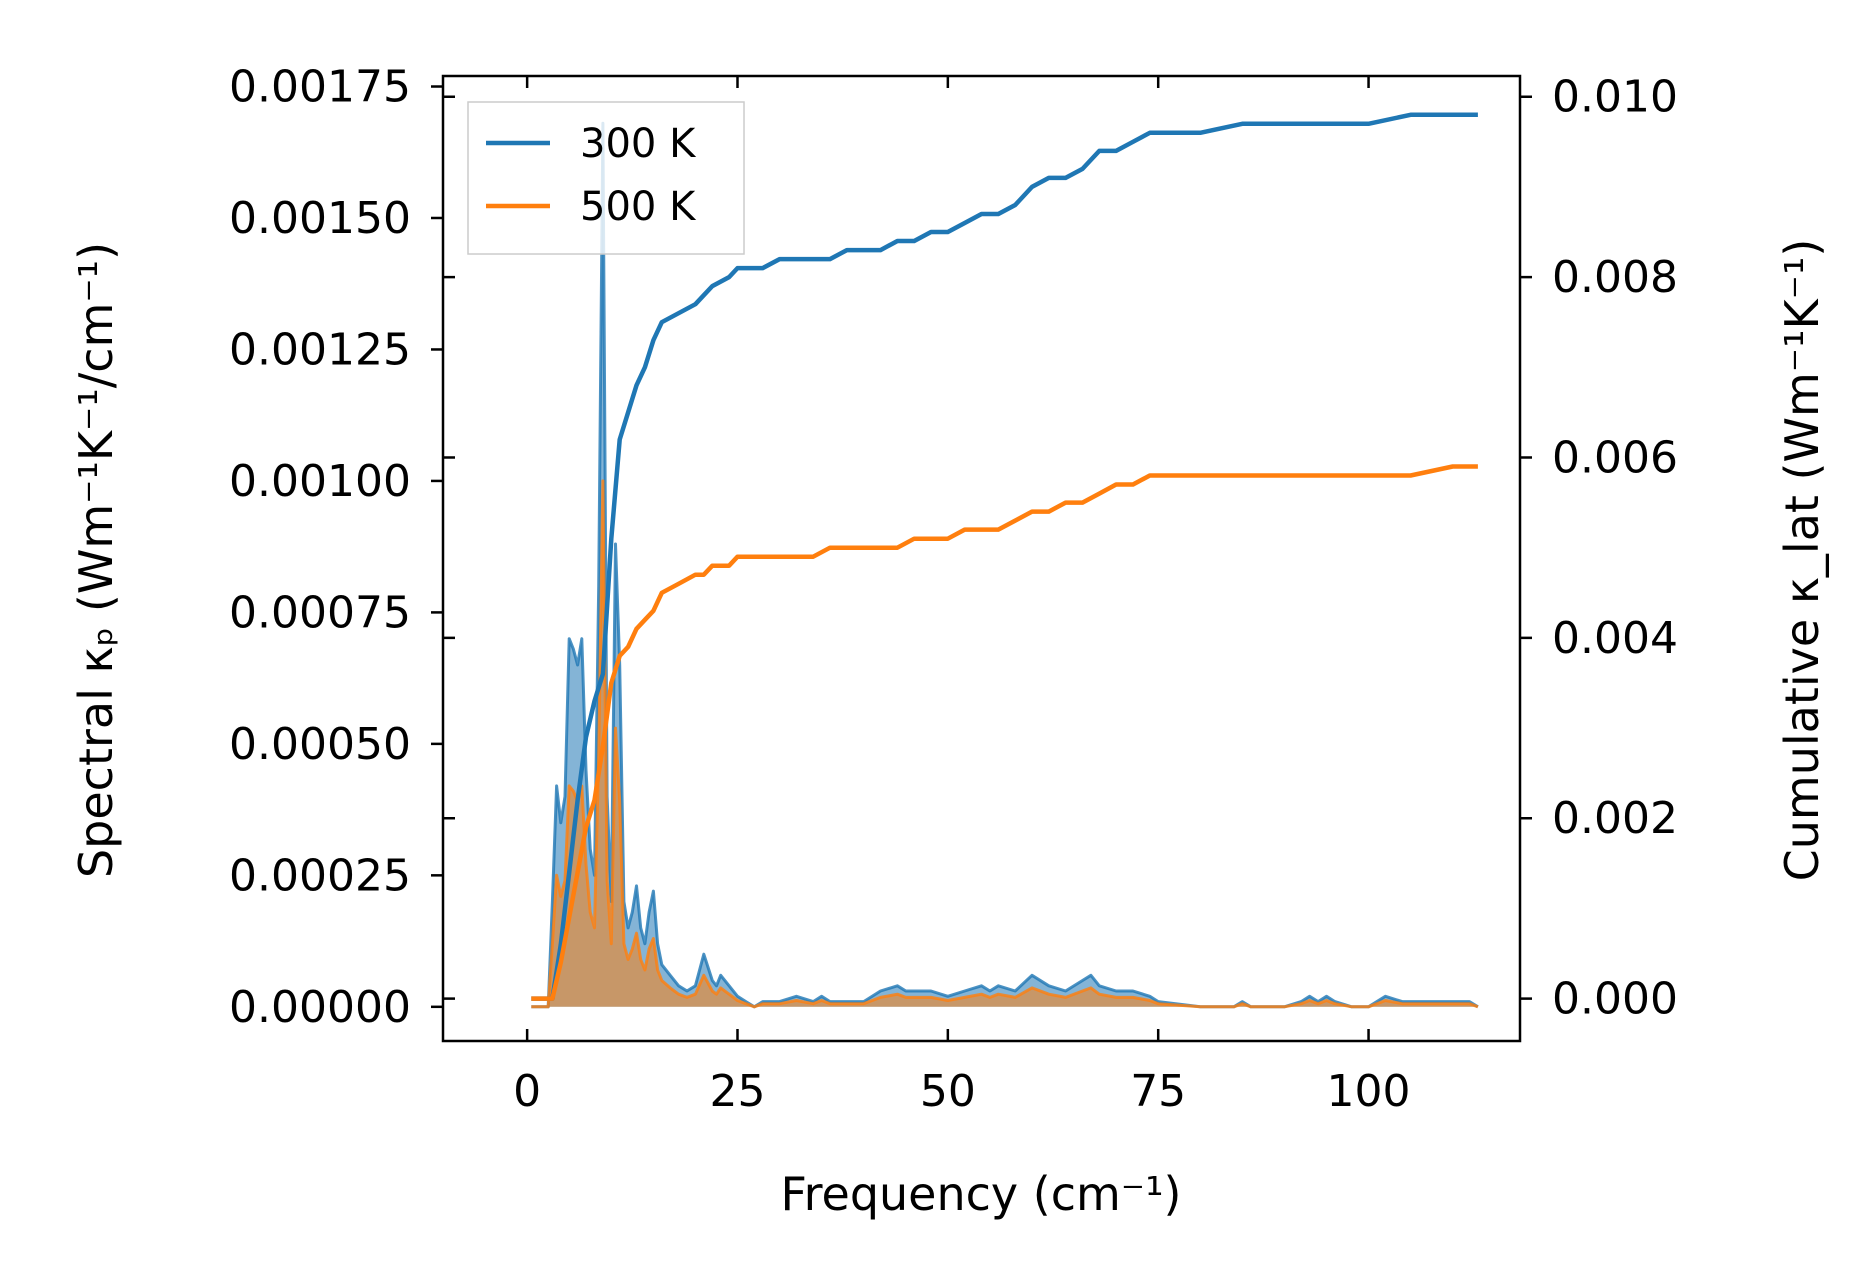 This screenshot has height=1280, width=1864. I want to click on y-right-tick-label: 0.008, so click(1615, 277).